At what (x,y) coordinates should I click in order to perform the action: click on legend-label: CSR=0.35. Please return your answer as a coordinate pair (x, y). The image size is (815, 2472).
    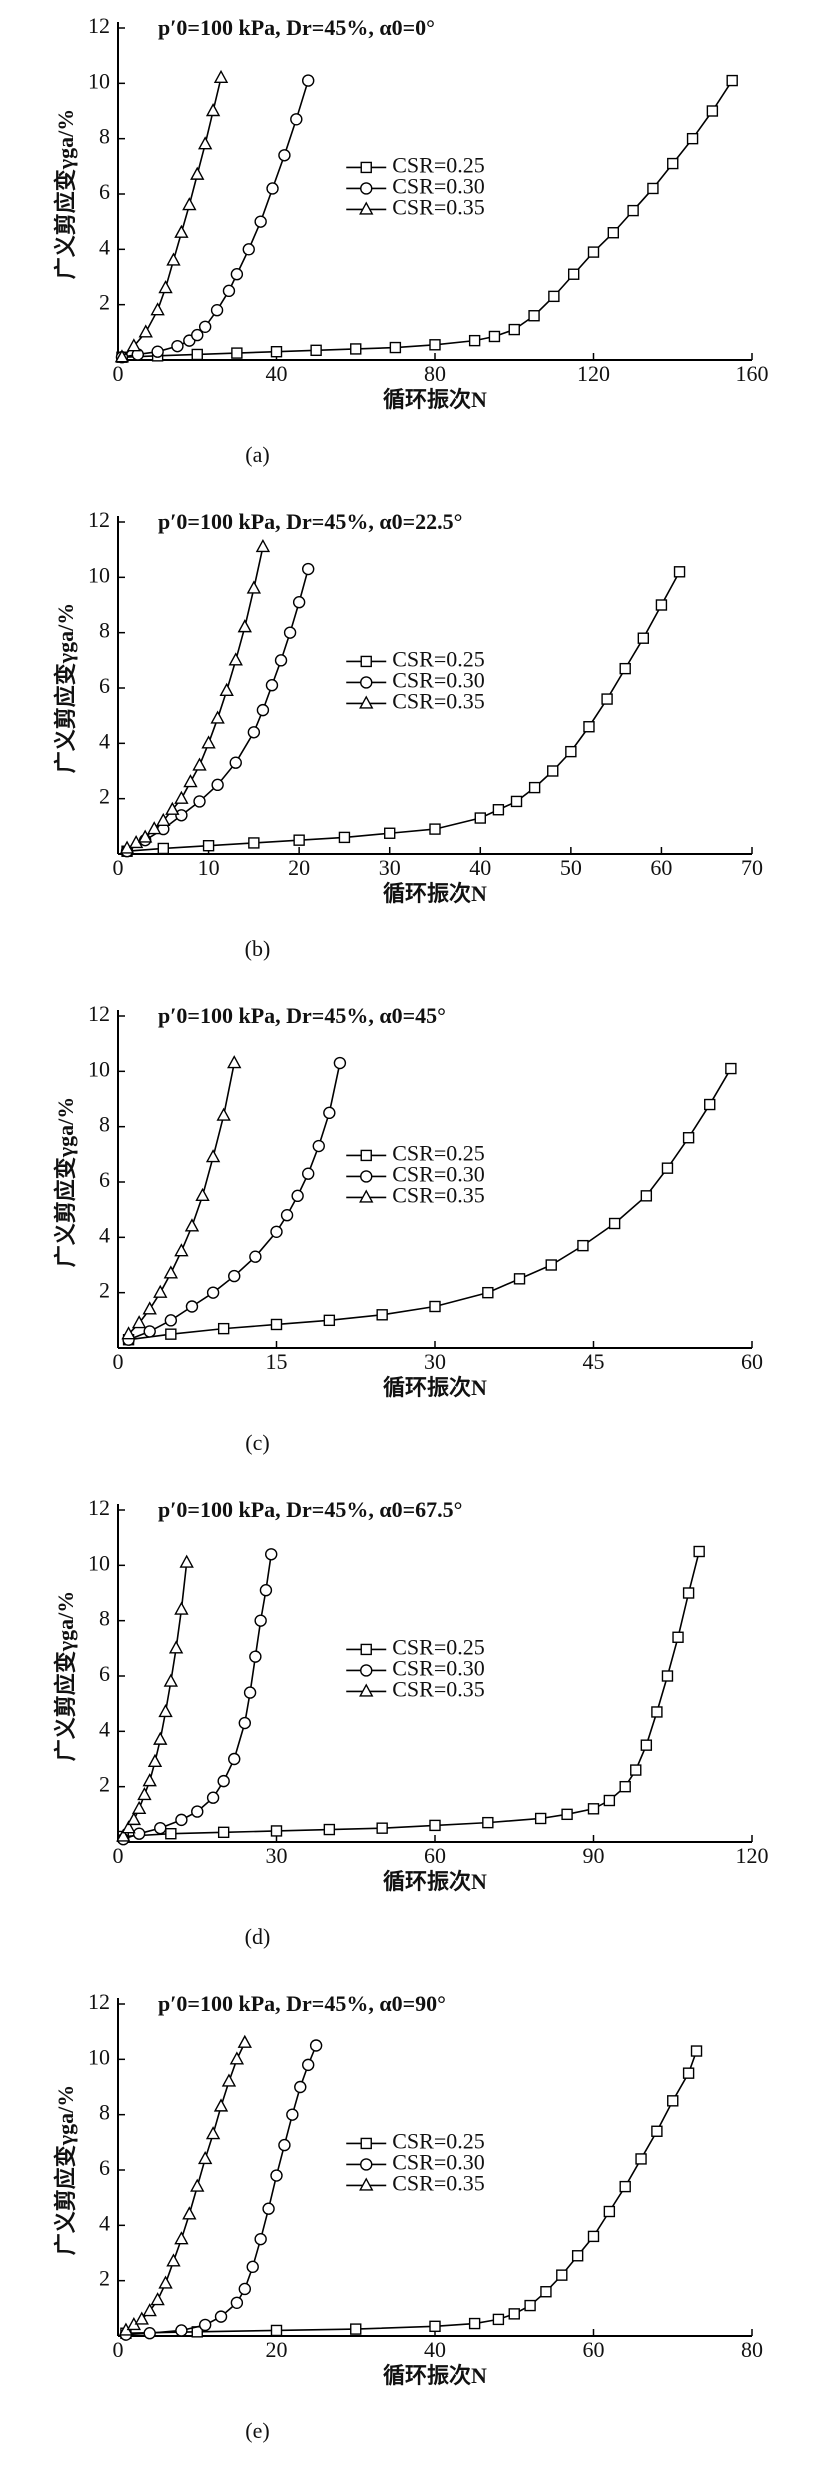
    Looking at the image, I should click on (438, 1688).